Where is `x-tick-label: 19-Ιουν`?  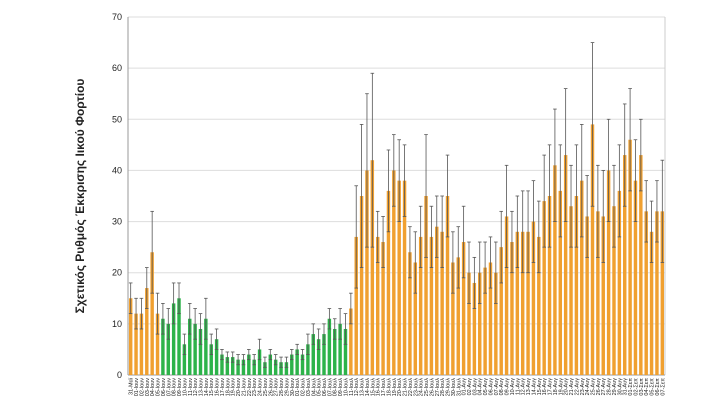
x-tick-label: 19-Ιουν is located at coordinates (234, 387).